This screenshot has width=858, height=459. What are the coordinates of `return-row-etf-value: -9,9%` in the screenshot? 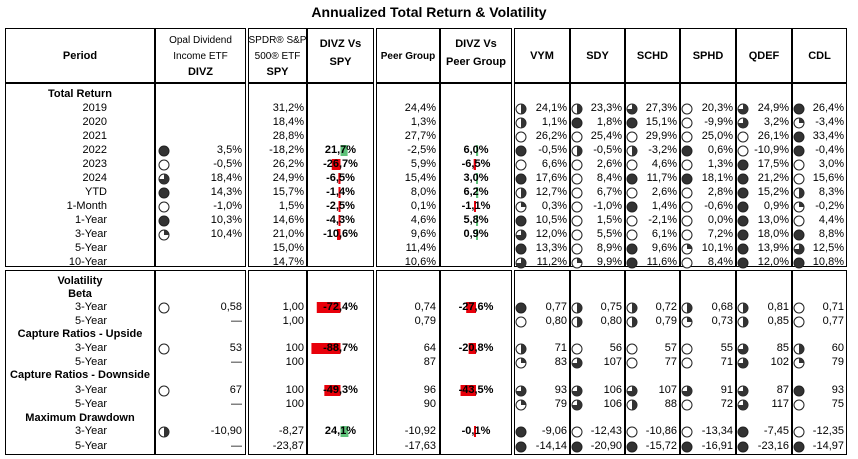 It's located at (718, 122).